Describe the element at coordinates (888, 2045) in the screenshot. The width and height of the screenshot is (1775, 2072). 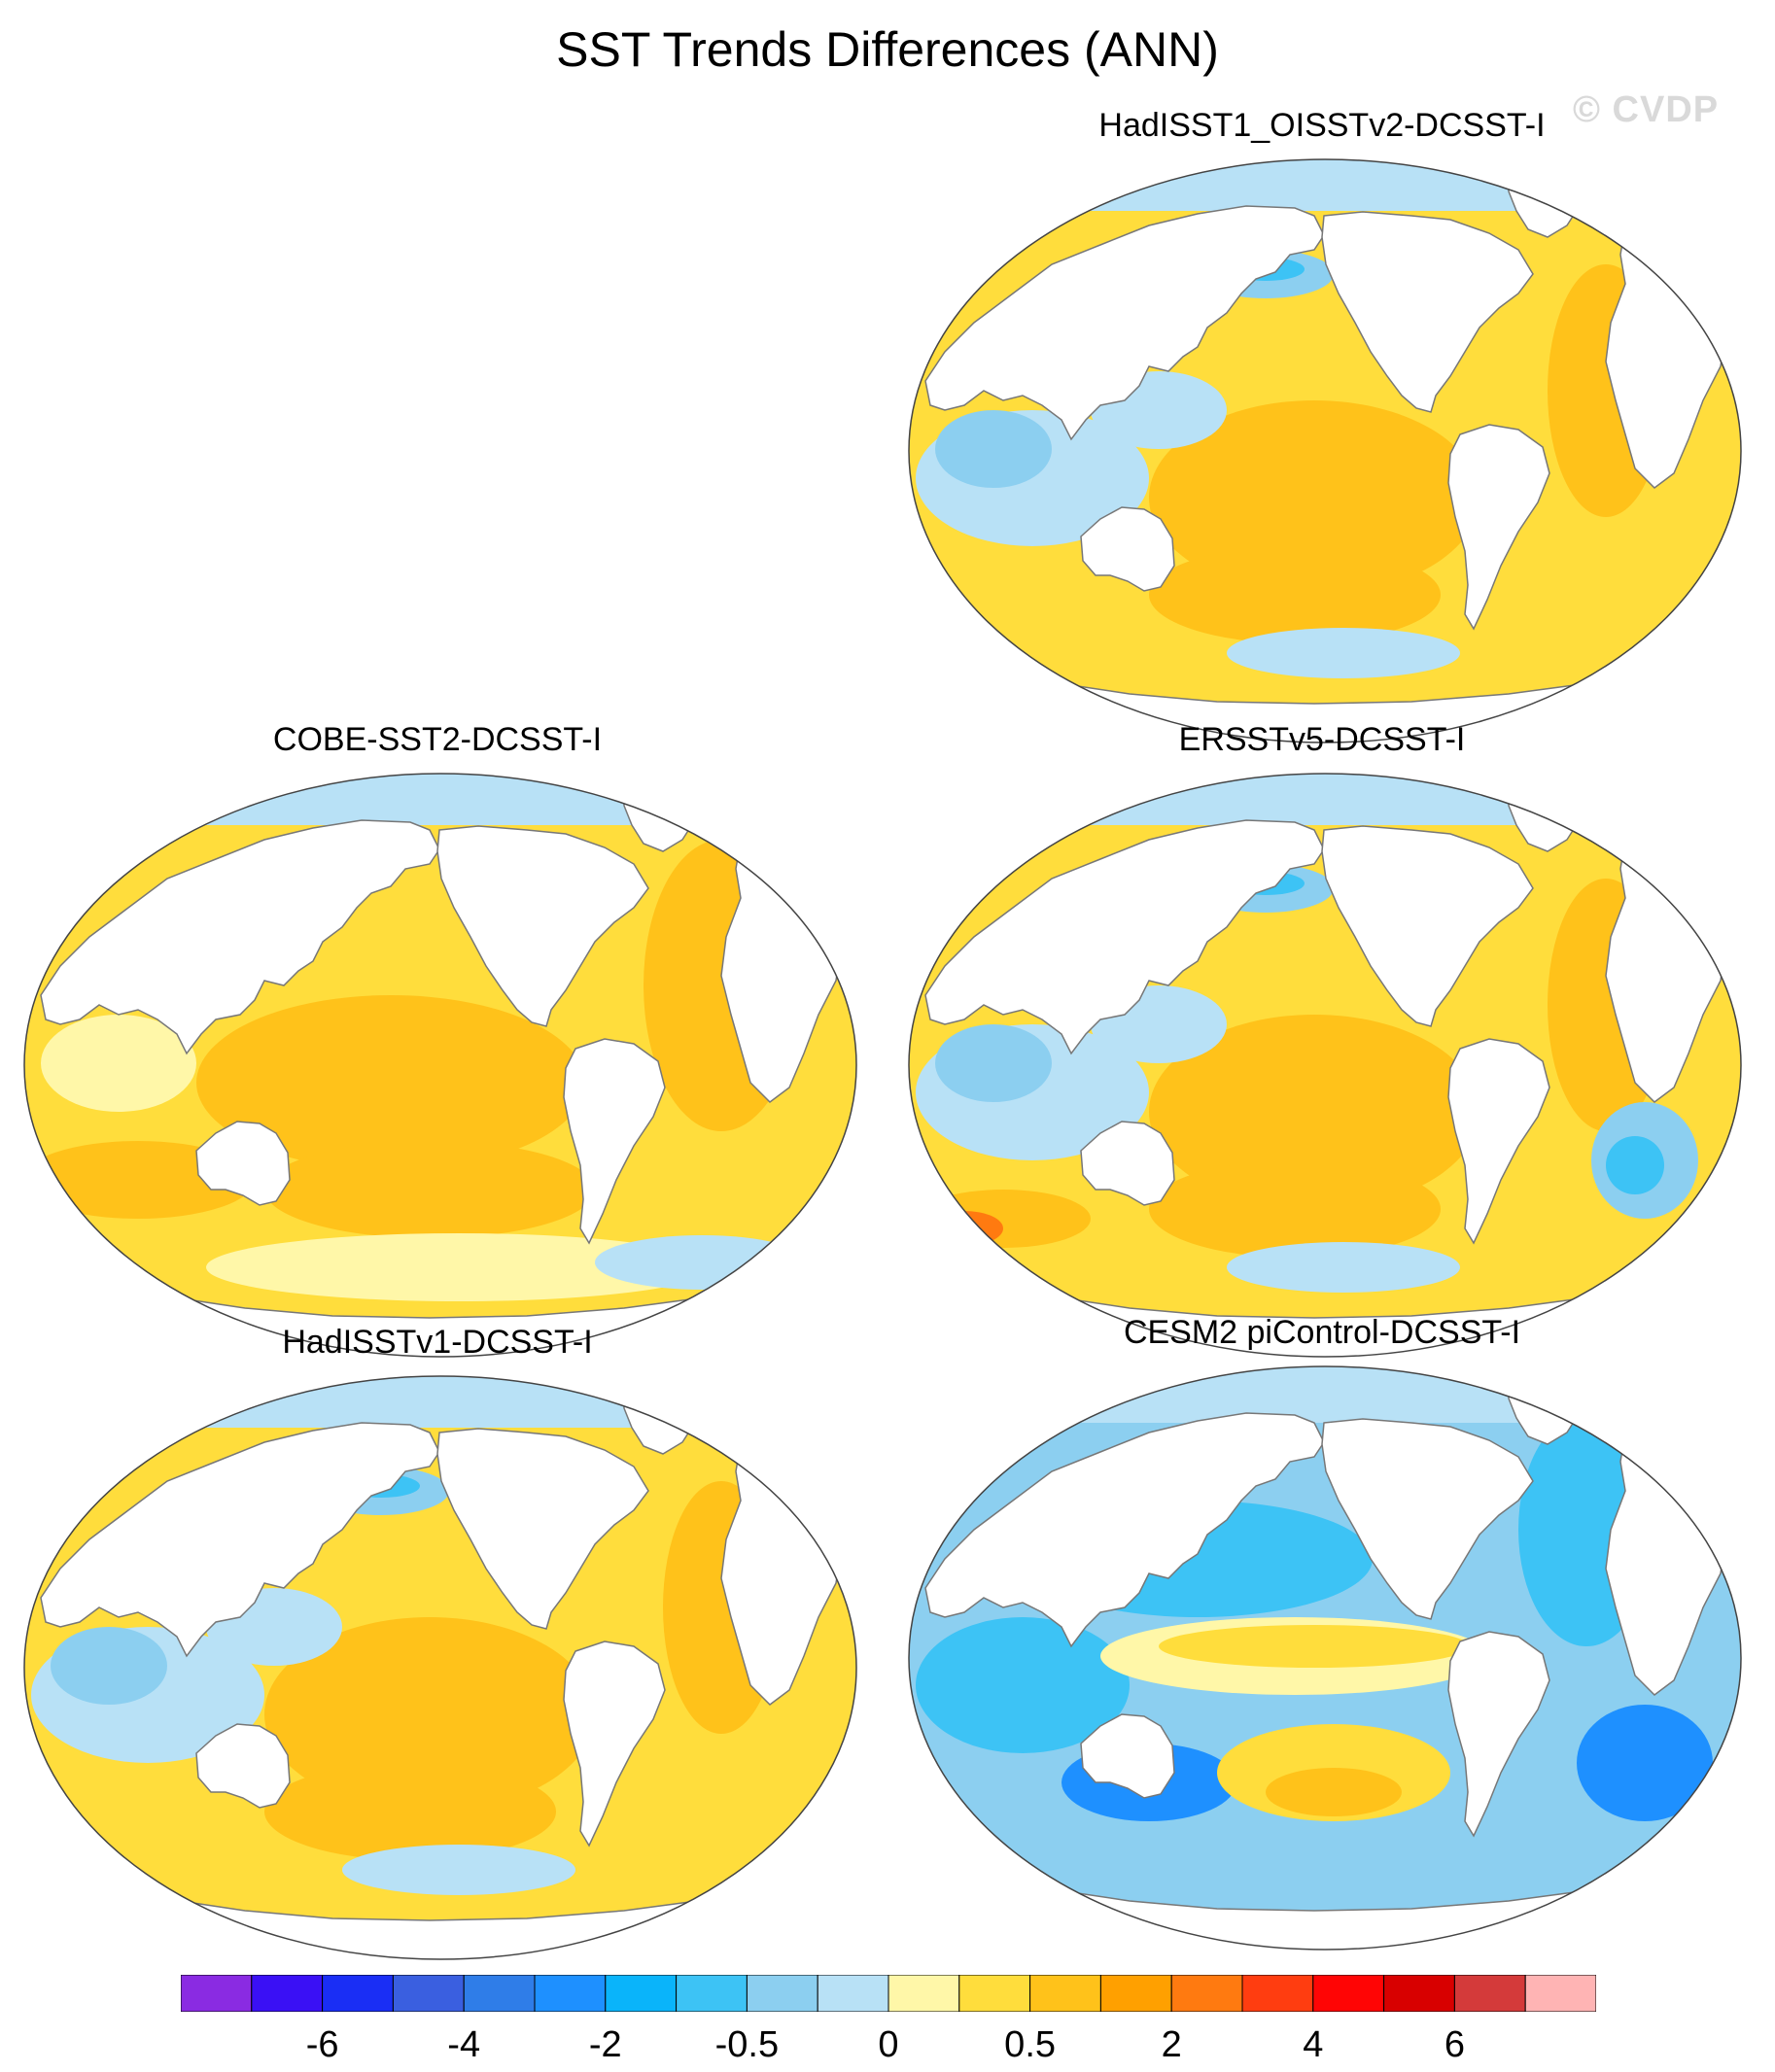
I see `colorbar-tick-label: 0` at that location.